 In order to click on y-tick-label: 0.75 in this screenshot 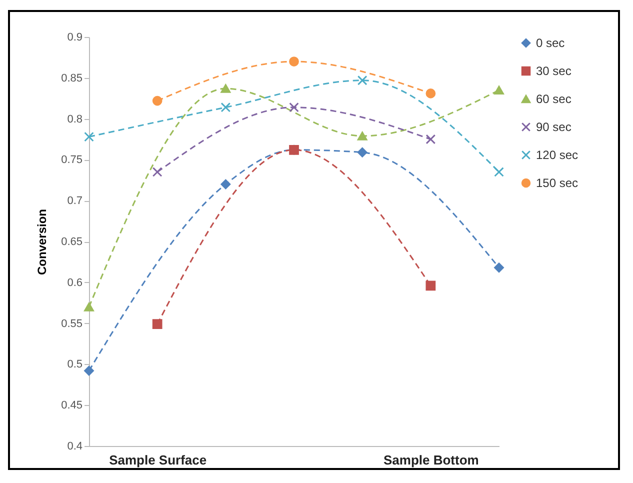, I will do `click(71, 160)`.